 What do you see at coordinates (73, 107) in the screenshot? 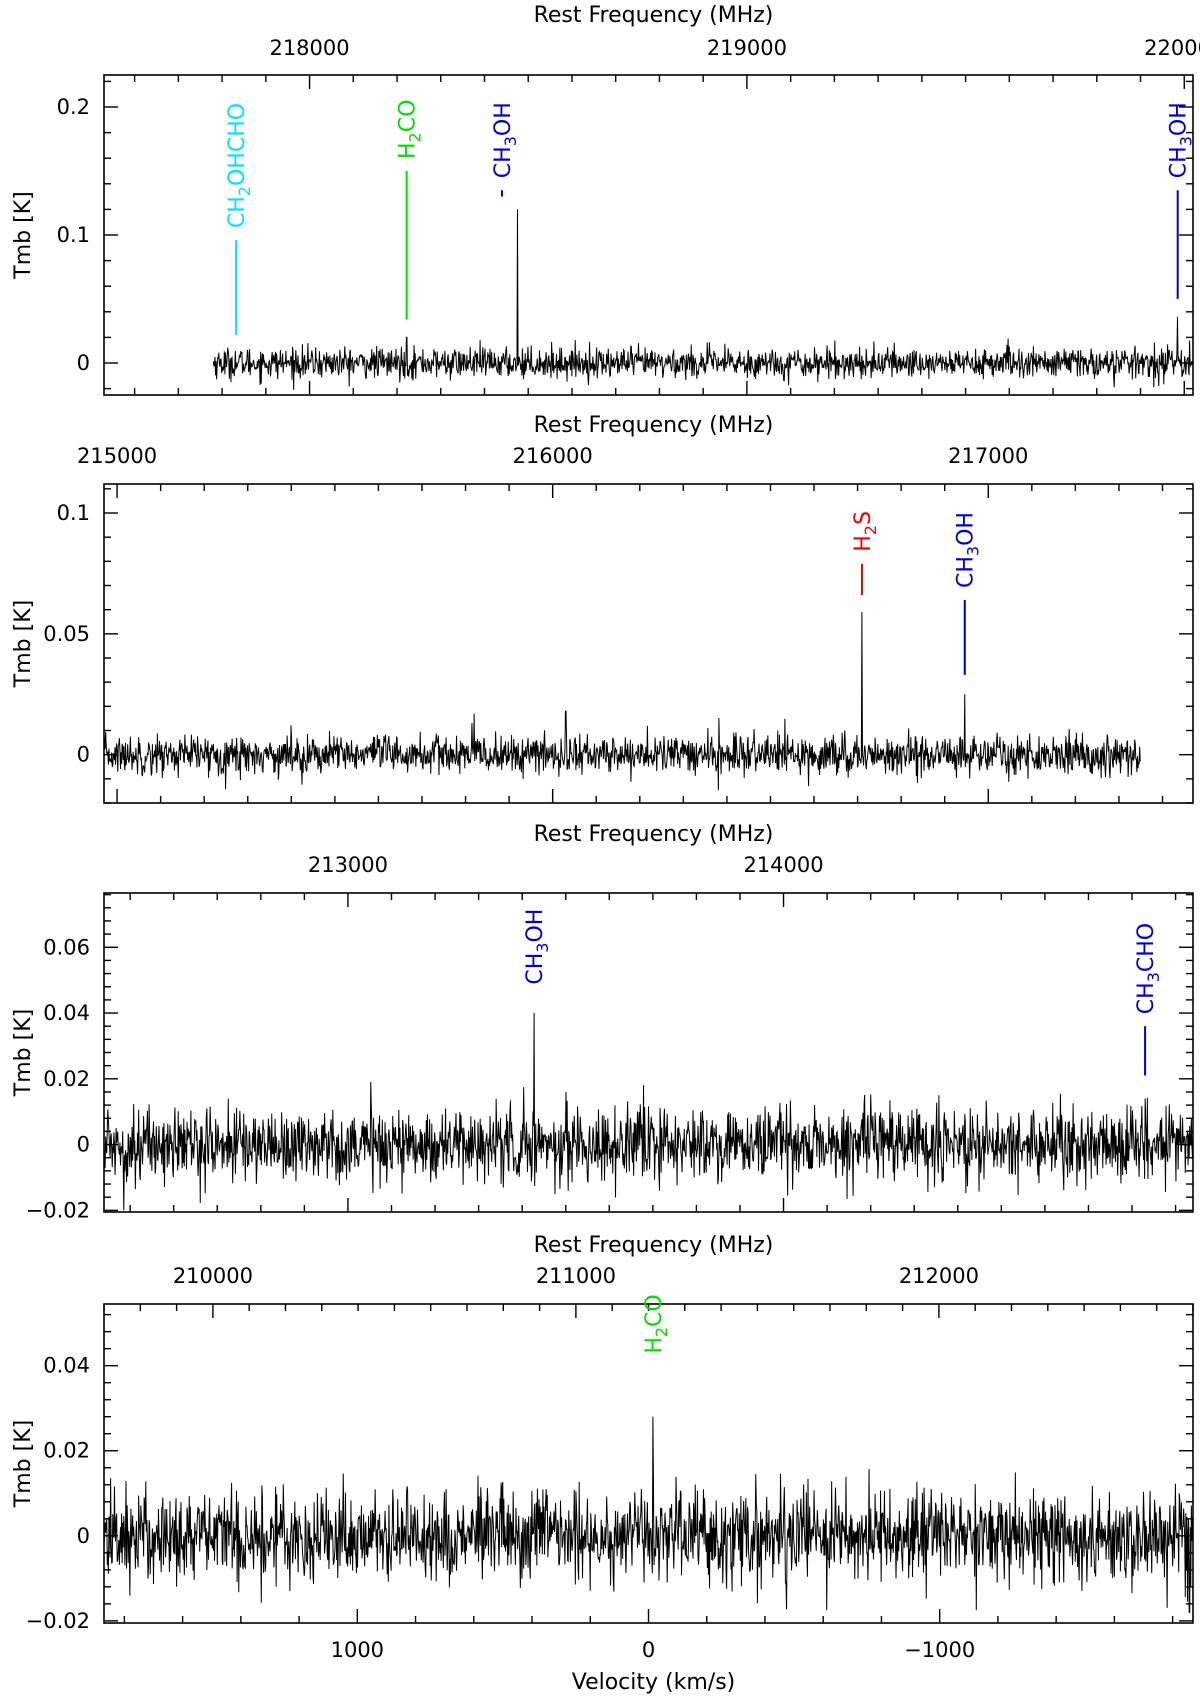
I see `y-tick-label: 0.2` at bounding box center [73, 107].